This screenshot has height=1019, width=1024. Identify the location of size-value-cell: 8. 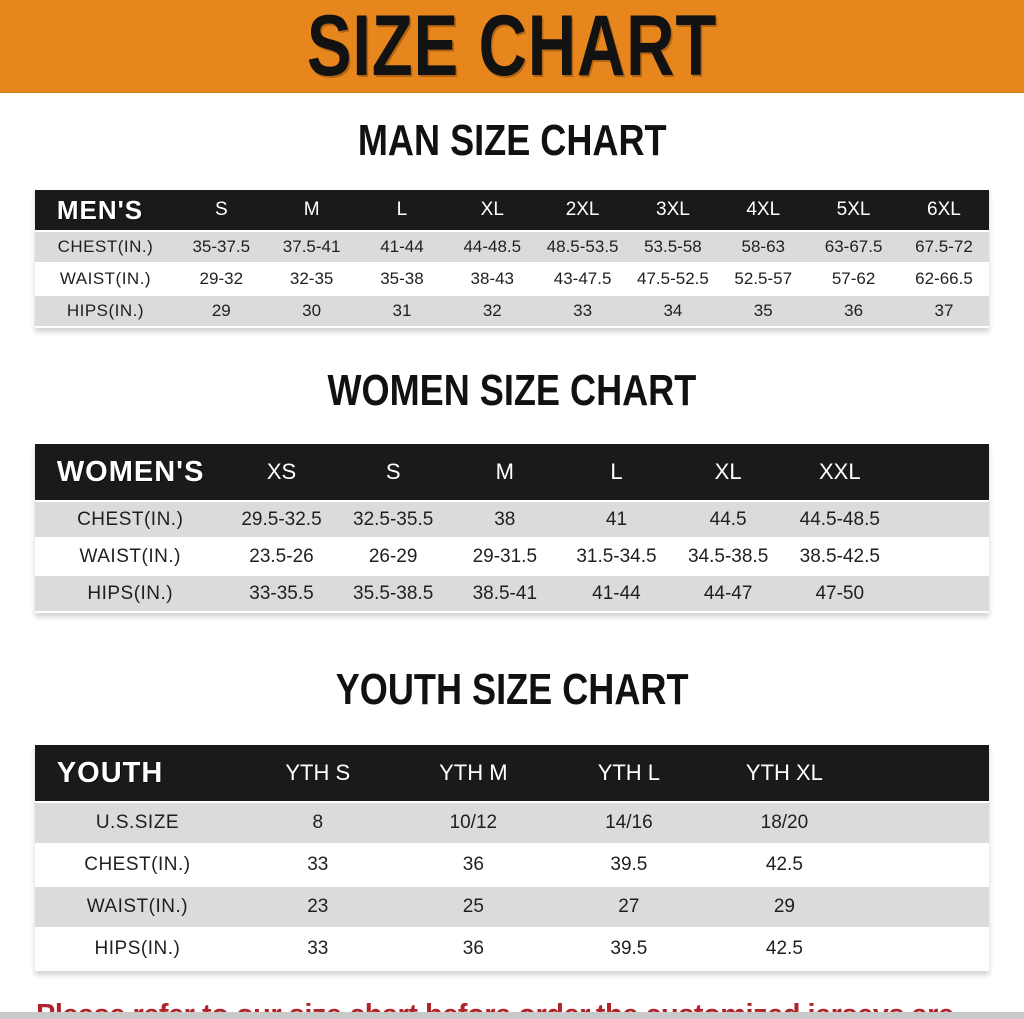
(318, 823).